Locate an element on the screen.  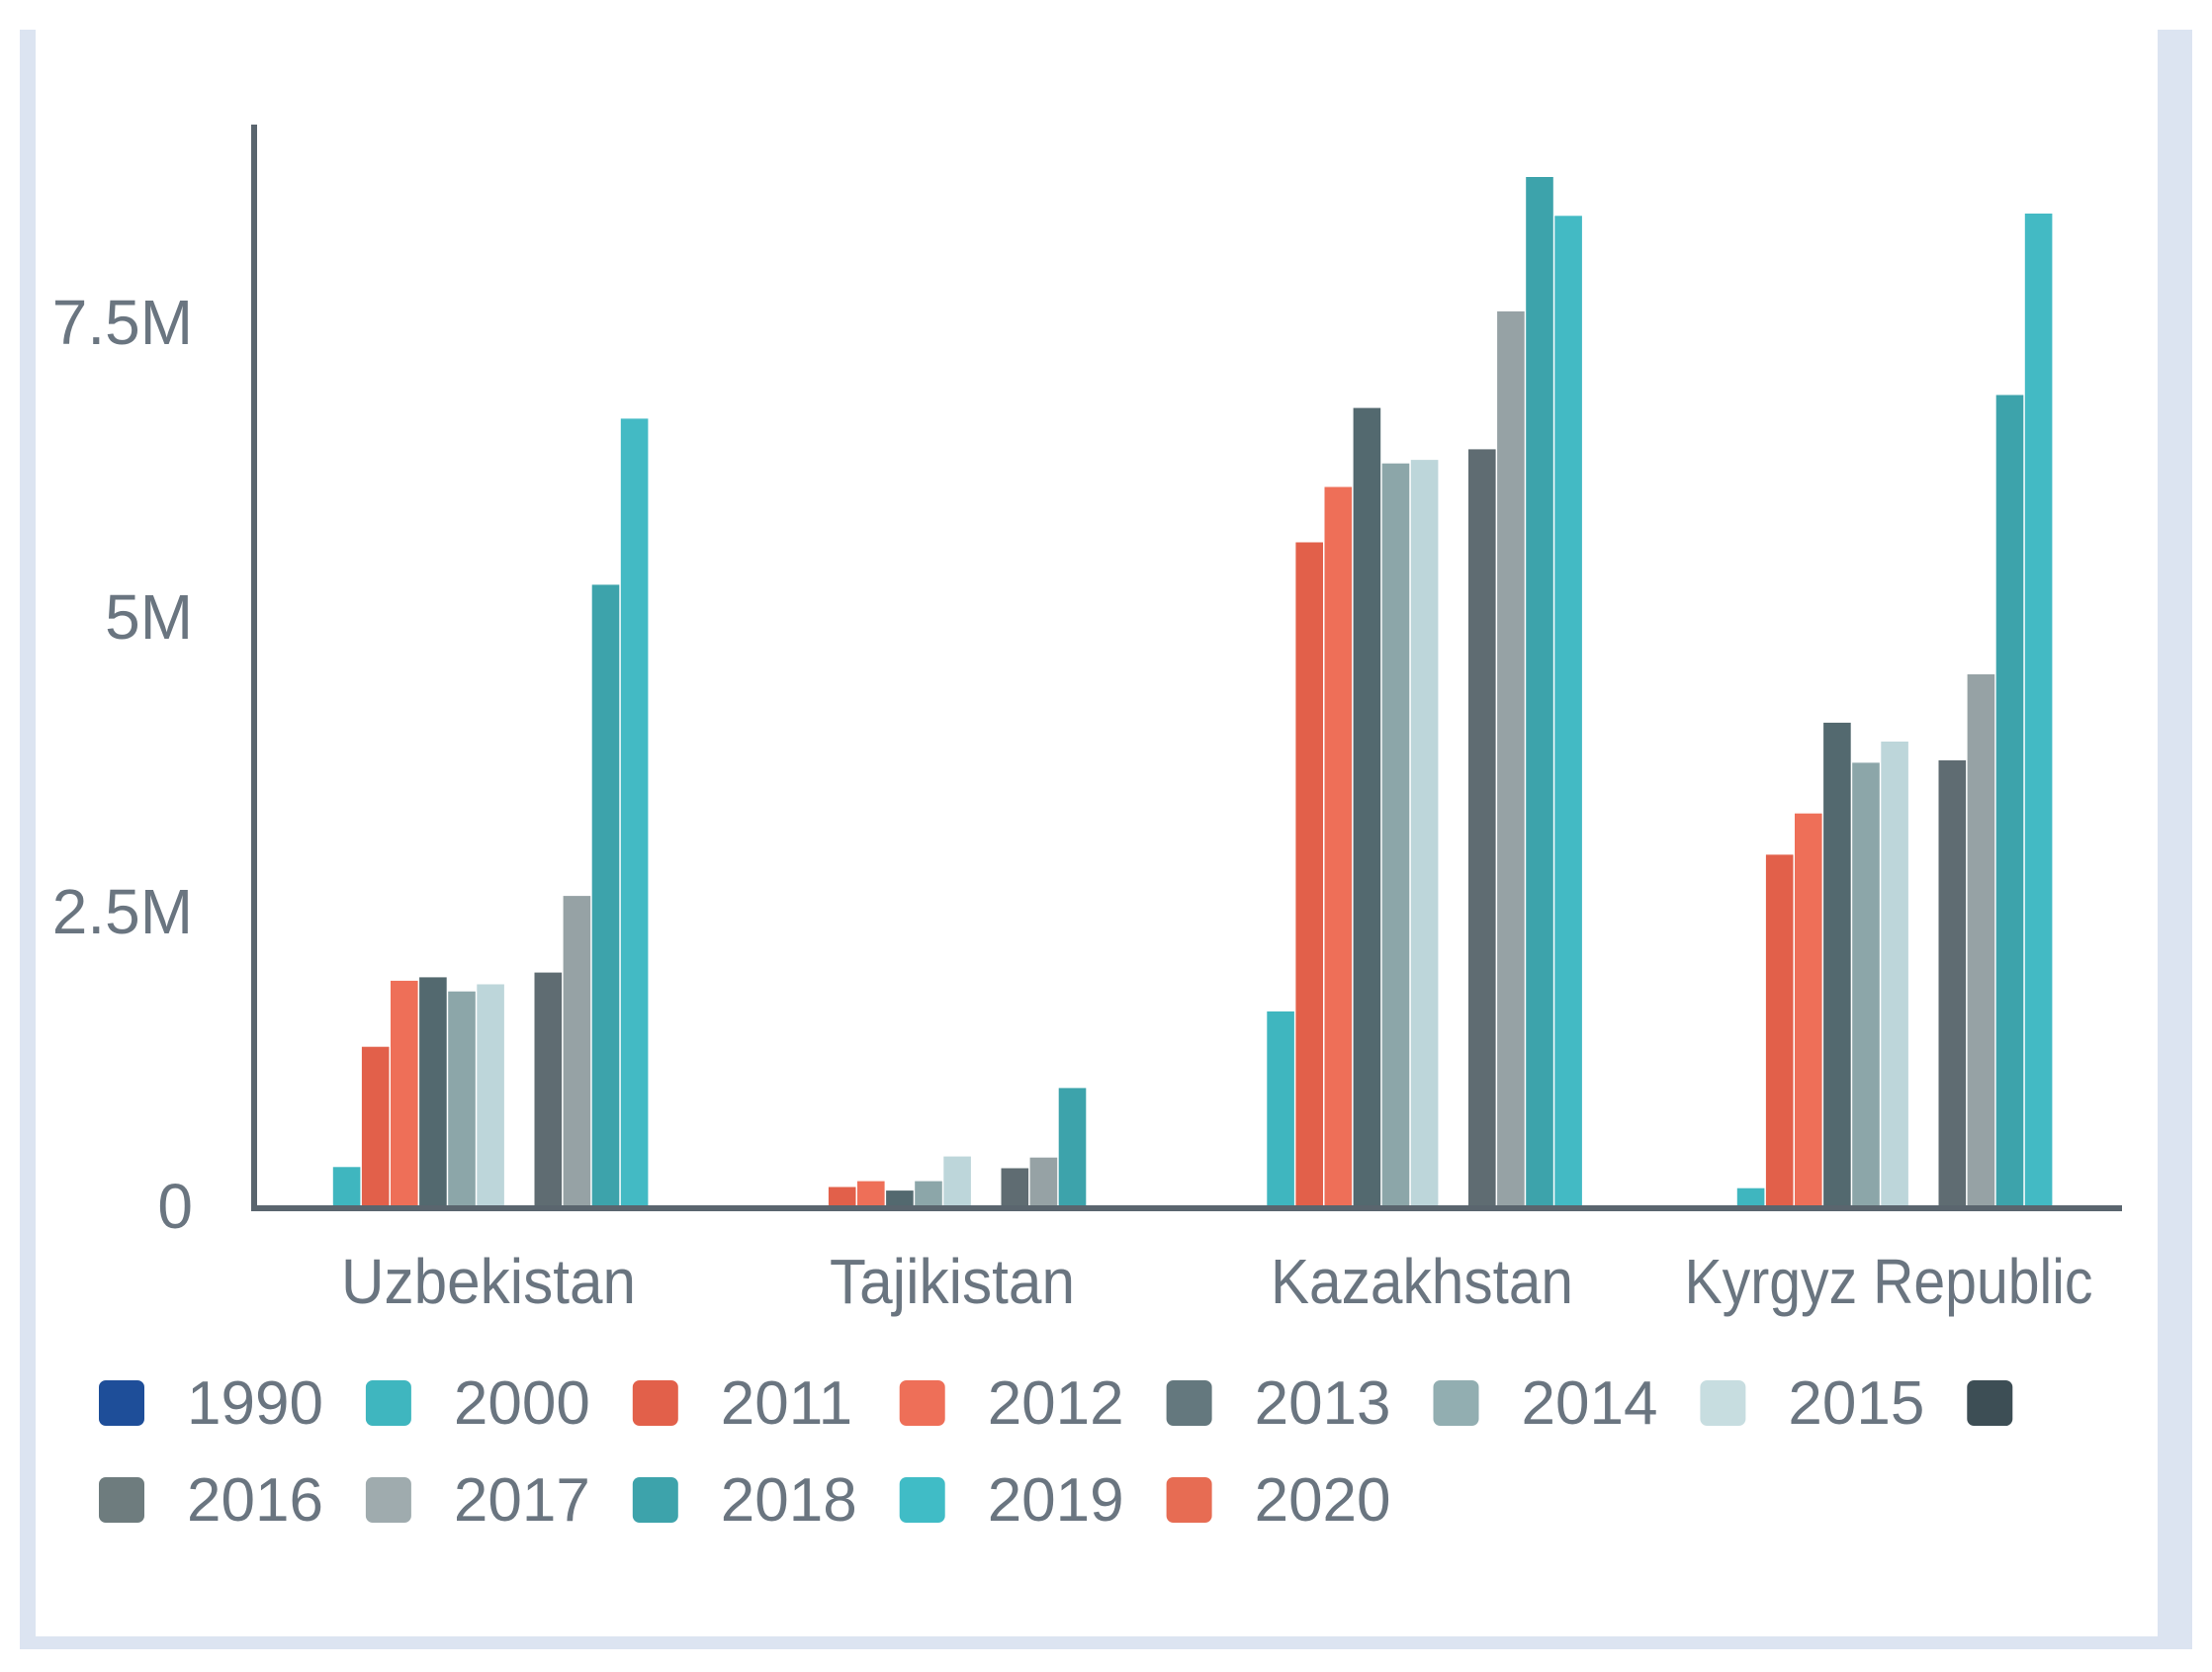
svg-text: Kazakhstan is located at coordinates (1422, 1282).